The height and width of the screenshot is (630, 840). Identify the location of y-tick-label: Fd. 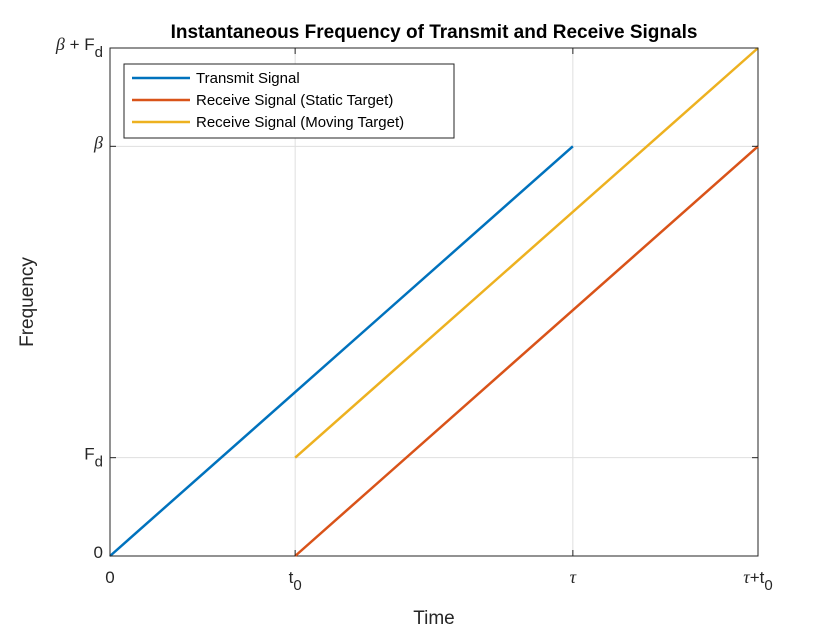
(93, 458).